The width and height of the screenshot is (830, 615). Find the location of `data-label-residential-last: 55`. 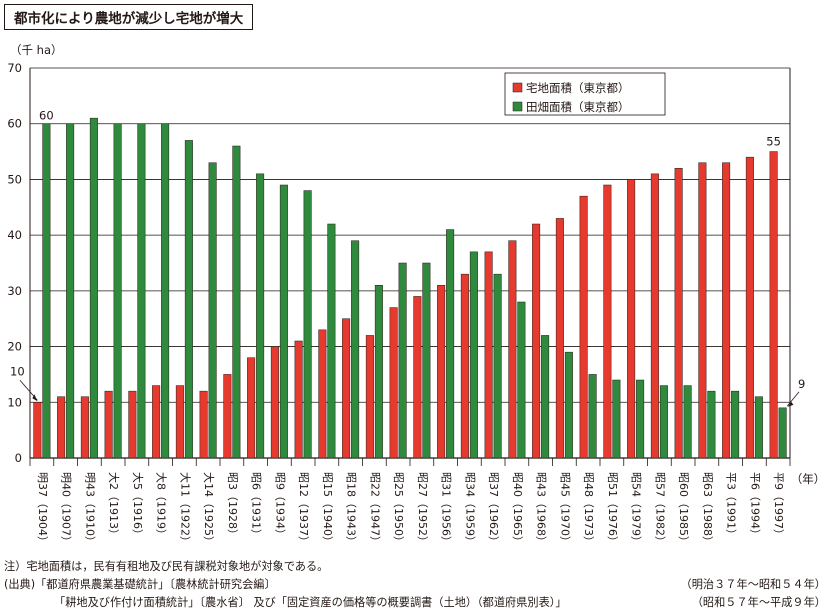

data-label-residential-last: 55 is located at coordinates (773, 142).